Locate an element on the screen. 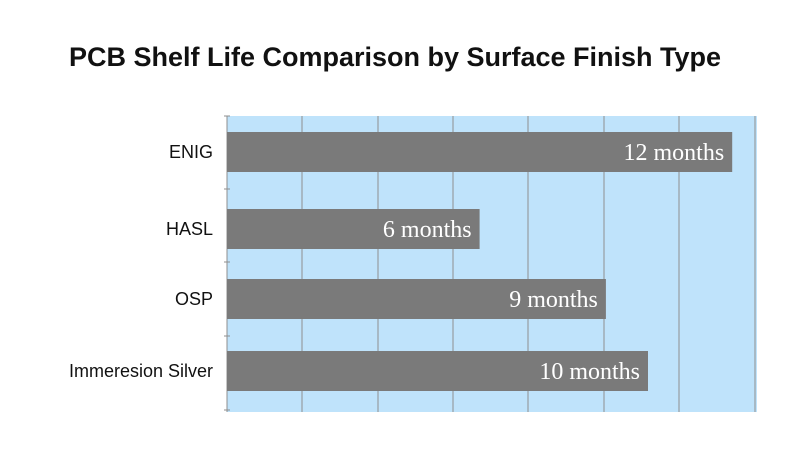 This screenshot has height=450, width=800. bar-value-label: 10 months is located at coordinates (589, 372).